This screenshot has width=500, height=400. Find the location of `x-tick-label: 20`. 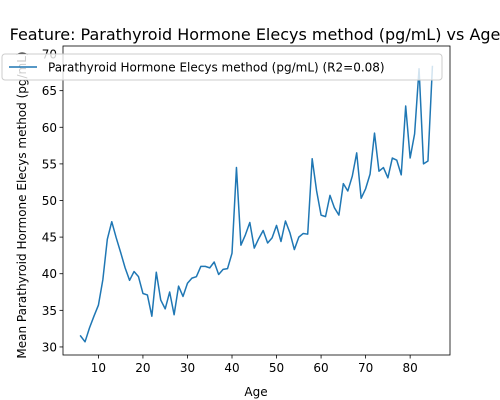

x-tick-label: 20 is located at coordinates (142, 368).